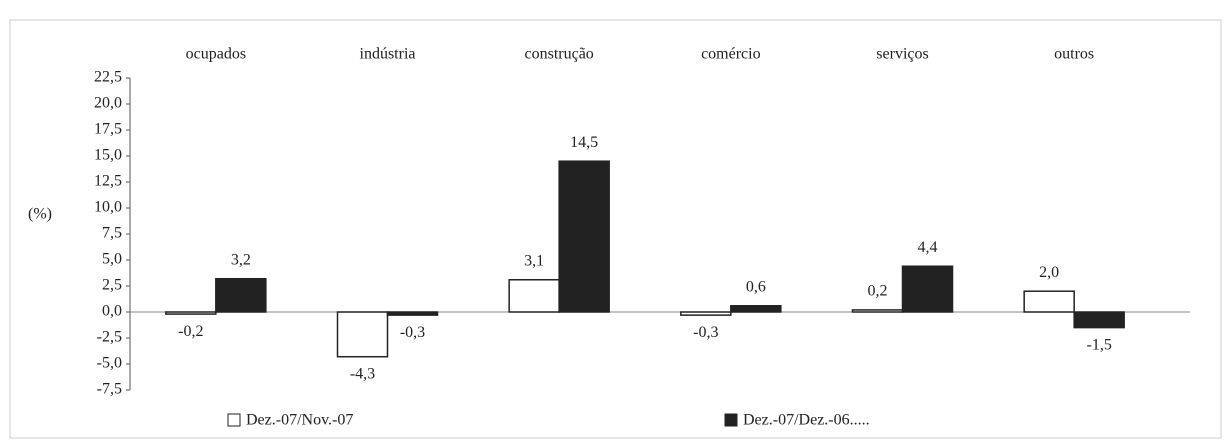 The width and height of the screenshot is (1231, 443). I want to click on category-label: outros, so click(1074, 54).